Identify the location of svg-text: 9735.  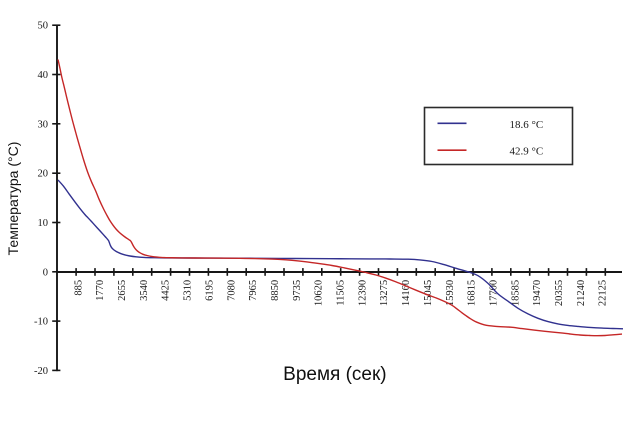
(297, 290).